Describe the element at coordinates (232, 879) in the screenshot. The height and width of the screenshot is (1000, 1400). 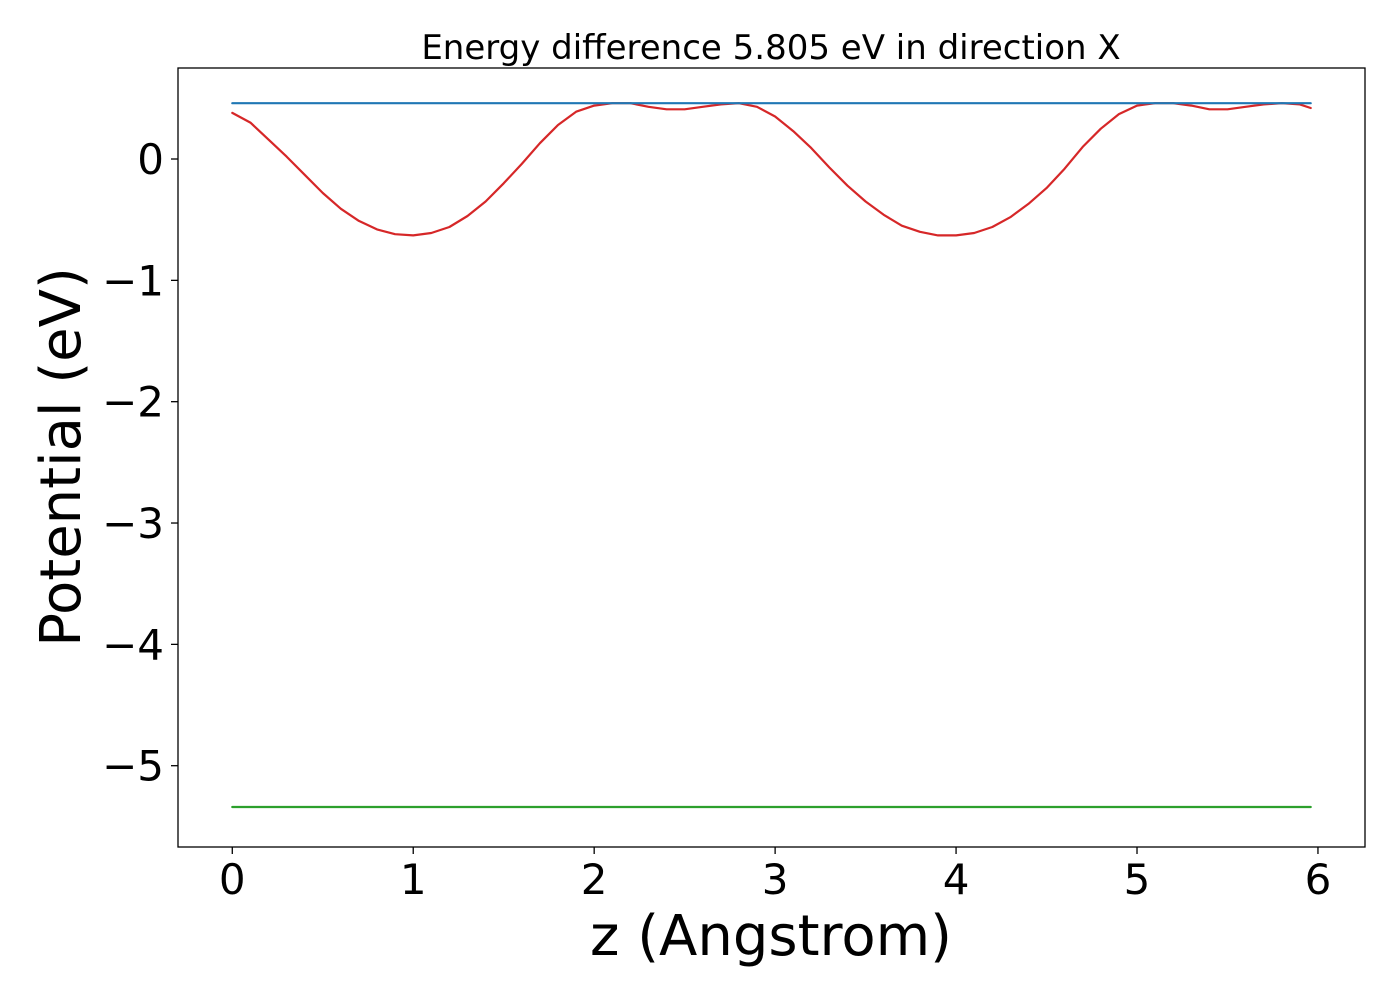
I see `x-tick-label: 0` at that location.